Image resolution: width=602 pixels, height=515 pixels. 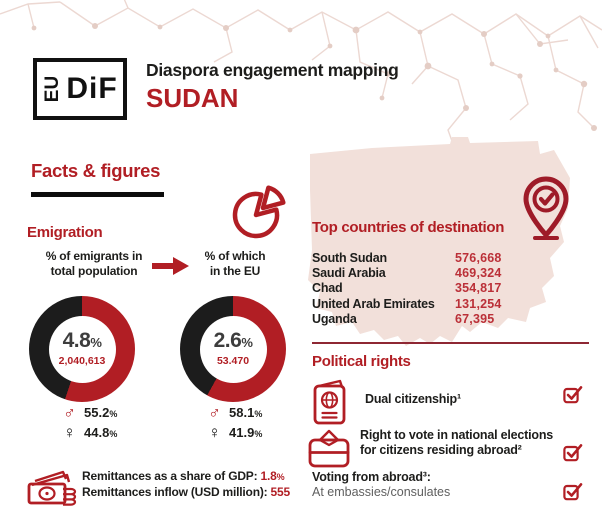 I want to click on legend-male-row: ♂ 58.1%, so click(x=235, y=412).